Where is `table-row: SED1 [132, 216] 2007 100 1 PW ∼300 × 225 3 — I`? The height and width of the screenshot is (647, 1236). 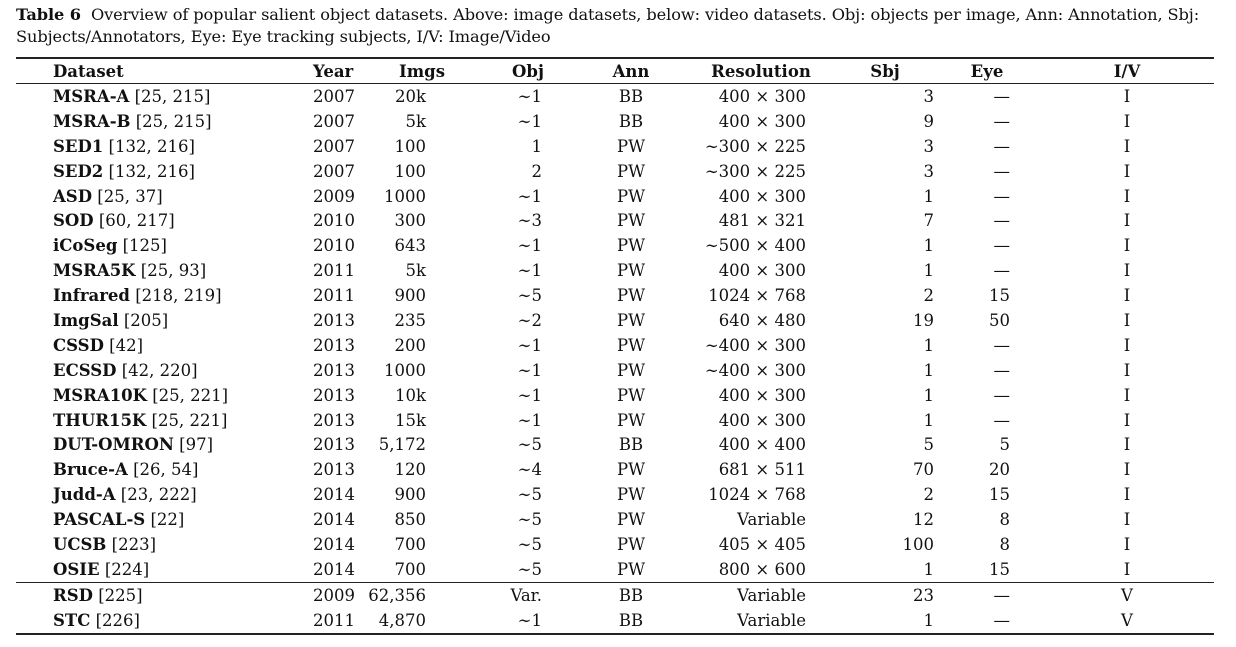
table-row: SED1 [132, 216] 2007 100 1 PW ∼300 × 225 3 — I is located at coordinates (615, 146).